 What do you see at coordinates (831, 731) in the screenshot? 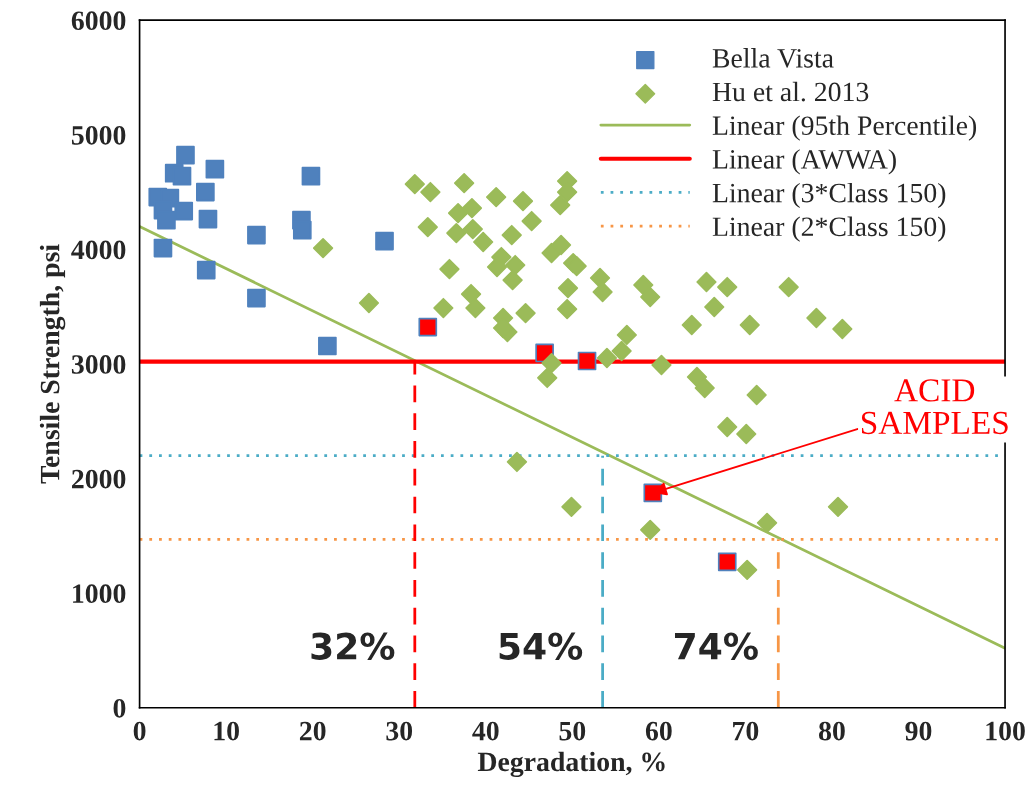
I see `x-tick-label: 80` at bounding box center [831, 731].